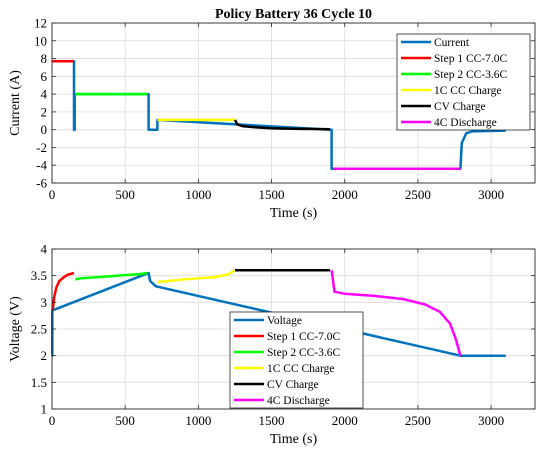 The width and height of the screenshot is (550, 457). Describe the element at coordinates (41, 183) in the screenshot. I see `y-tick-label: -6` at that location.